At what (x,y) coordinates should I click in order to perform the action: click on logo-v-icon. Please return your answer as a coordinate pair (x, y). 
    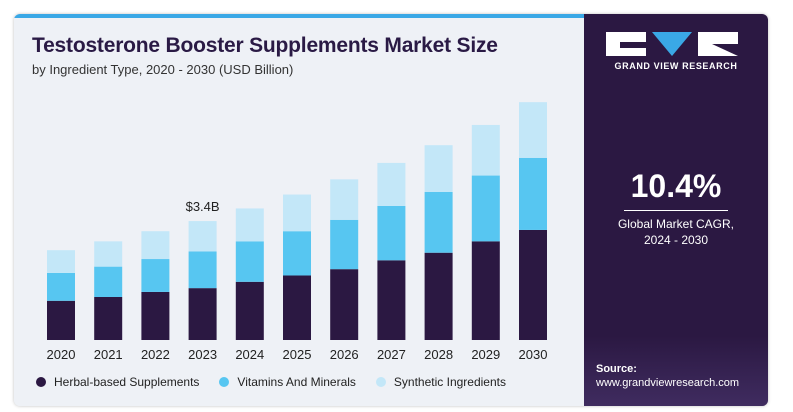
    Looking at the image, I should click on (672, 44).